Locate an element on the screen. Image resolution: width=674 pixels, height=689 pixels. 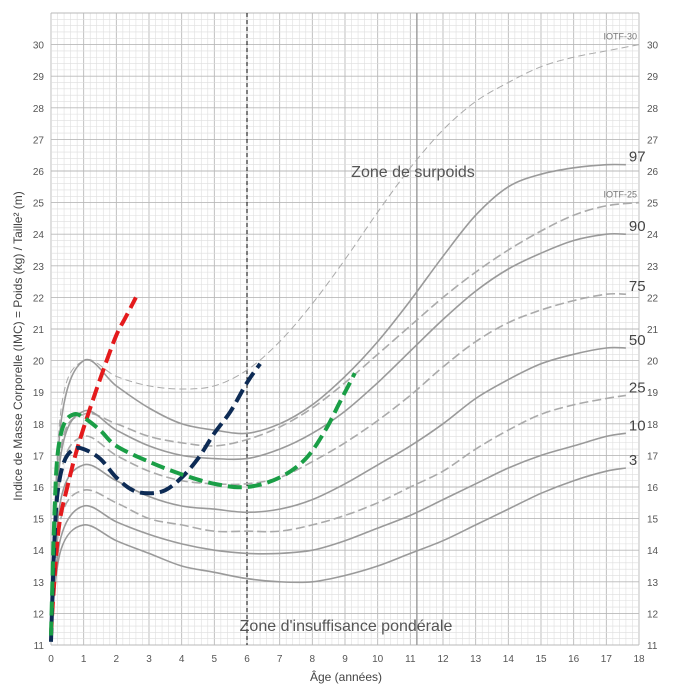
x-tick-label: 13 is located at coordinates (476, 659).